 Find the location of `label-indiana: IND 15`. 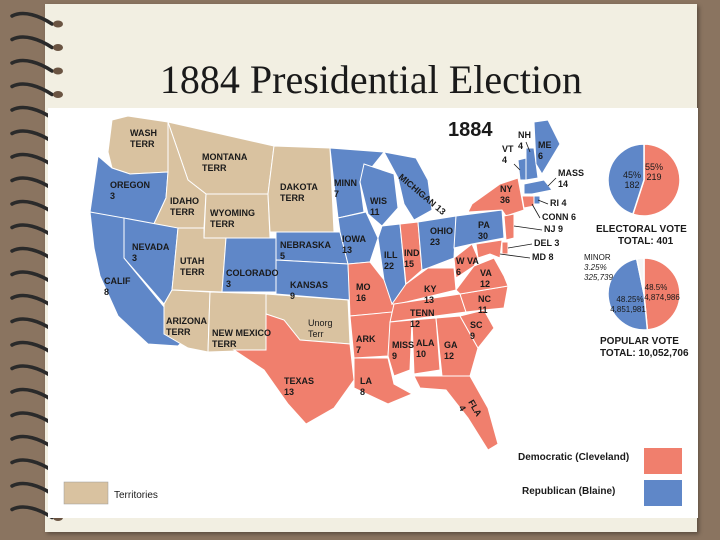

label-indiana: IND 15 is located at coordinates (412, 258).